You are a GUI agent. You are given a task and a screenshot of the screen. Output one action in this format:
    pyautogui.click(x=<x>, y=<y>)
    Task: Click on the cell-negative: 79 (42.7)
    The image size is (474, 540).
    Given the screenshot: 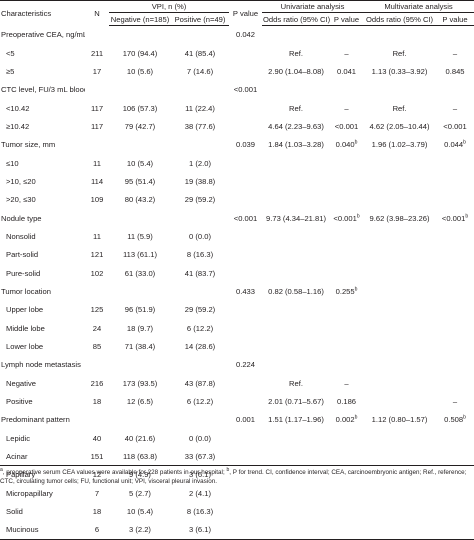 What is the action you would take?
    pyautogui.click(x=140, y=126)
    